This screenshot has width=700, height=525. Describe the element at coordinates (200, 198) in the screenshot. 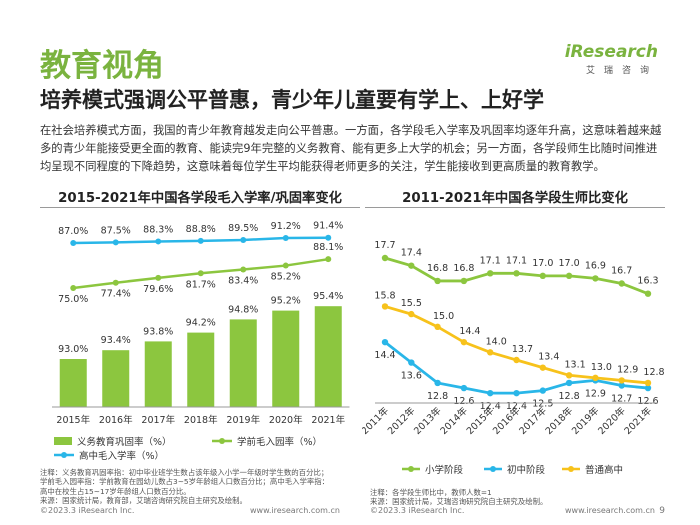

I see `left-chart-title: 2015-2021年中国各学段毛入学率/巩固率变化` at that location.